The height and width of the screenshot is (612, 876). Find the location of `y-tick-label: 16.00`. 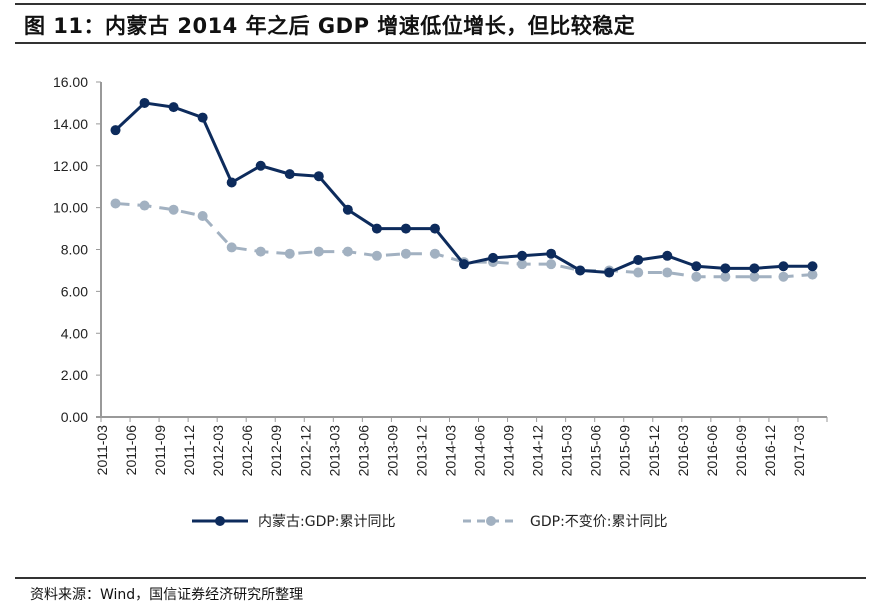

y-tick-label: 16.00 is located at coordinates (70, 82).